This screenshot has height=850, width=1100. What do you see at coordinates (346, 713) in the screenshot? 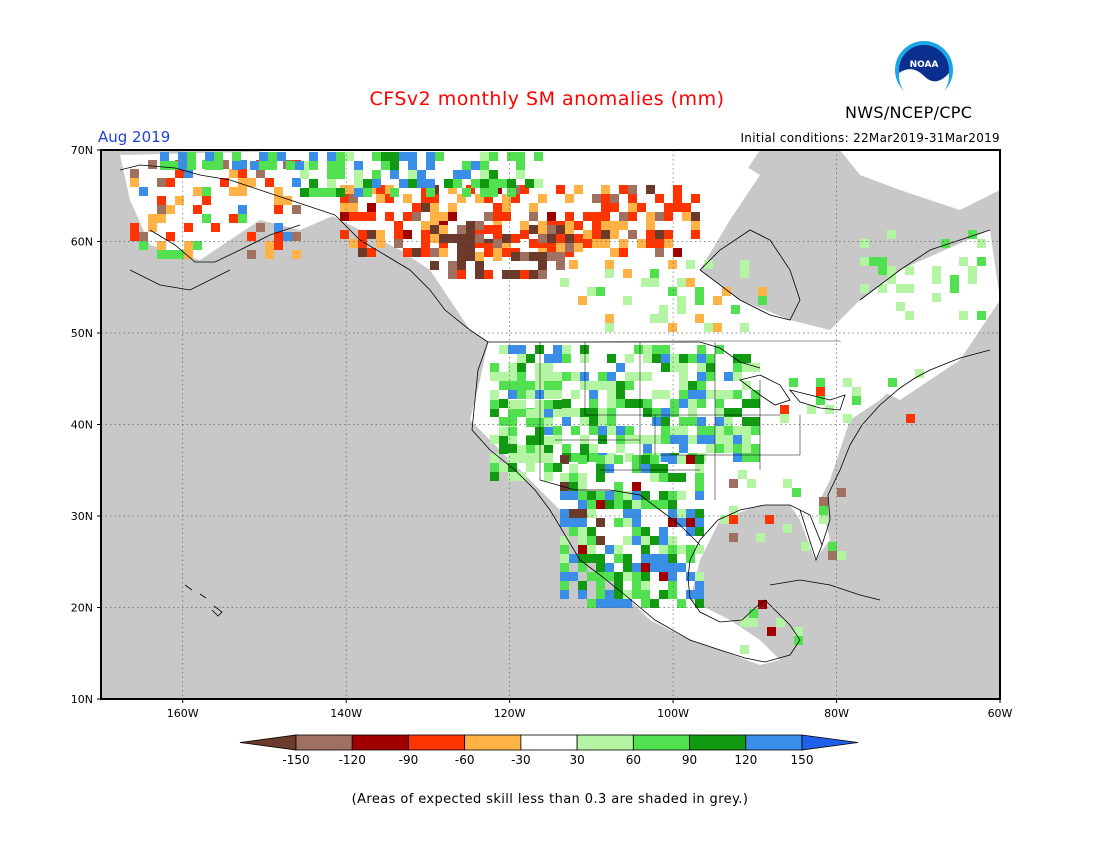
I see `lon-label: 140W` at bounding box center [346, 713].